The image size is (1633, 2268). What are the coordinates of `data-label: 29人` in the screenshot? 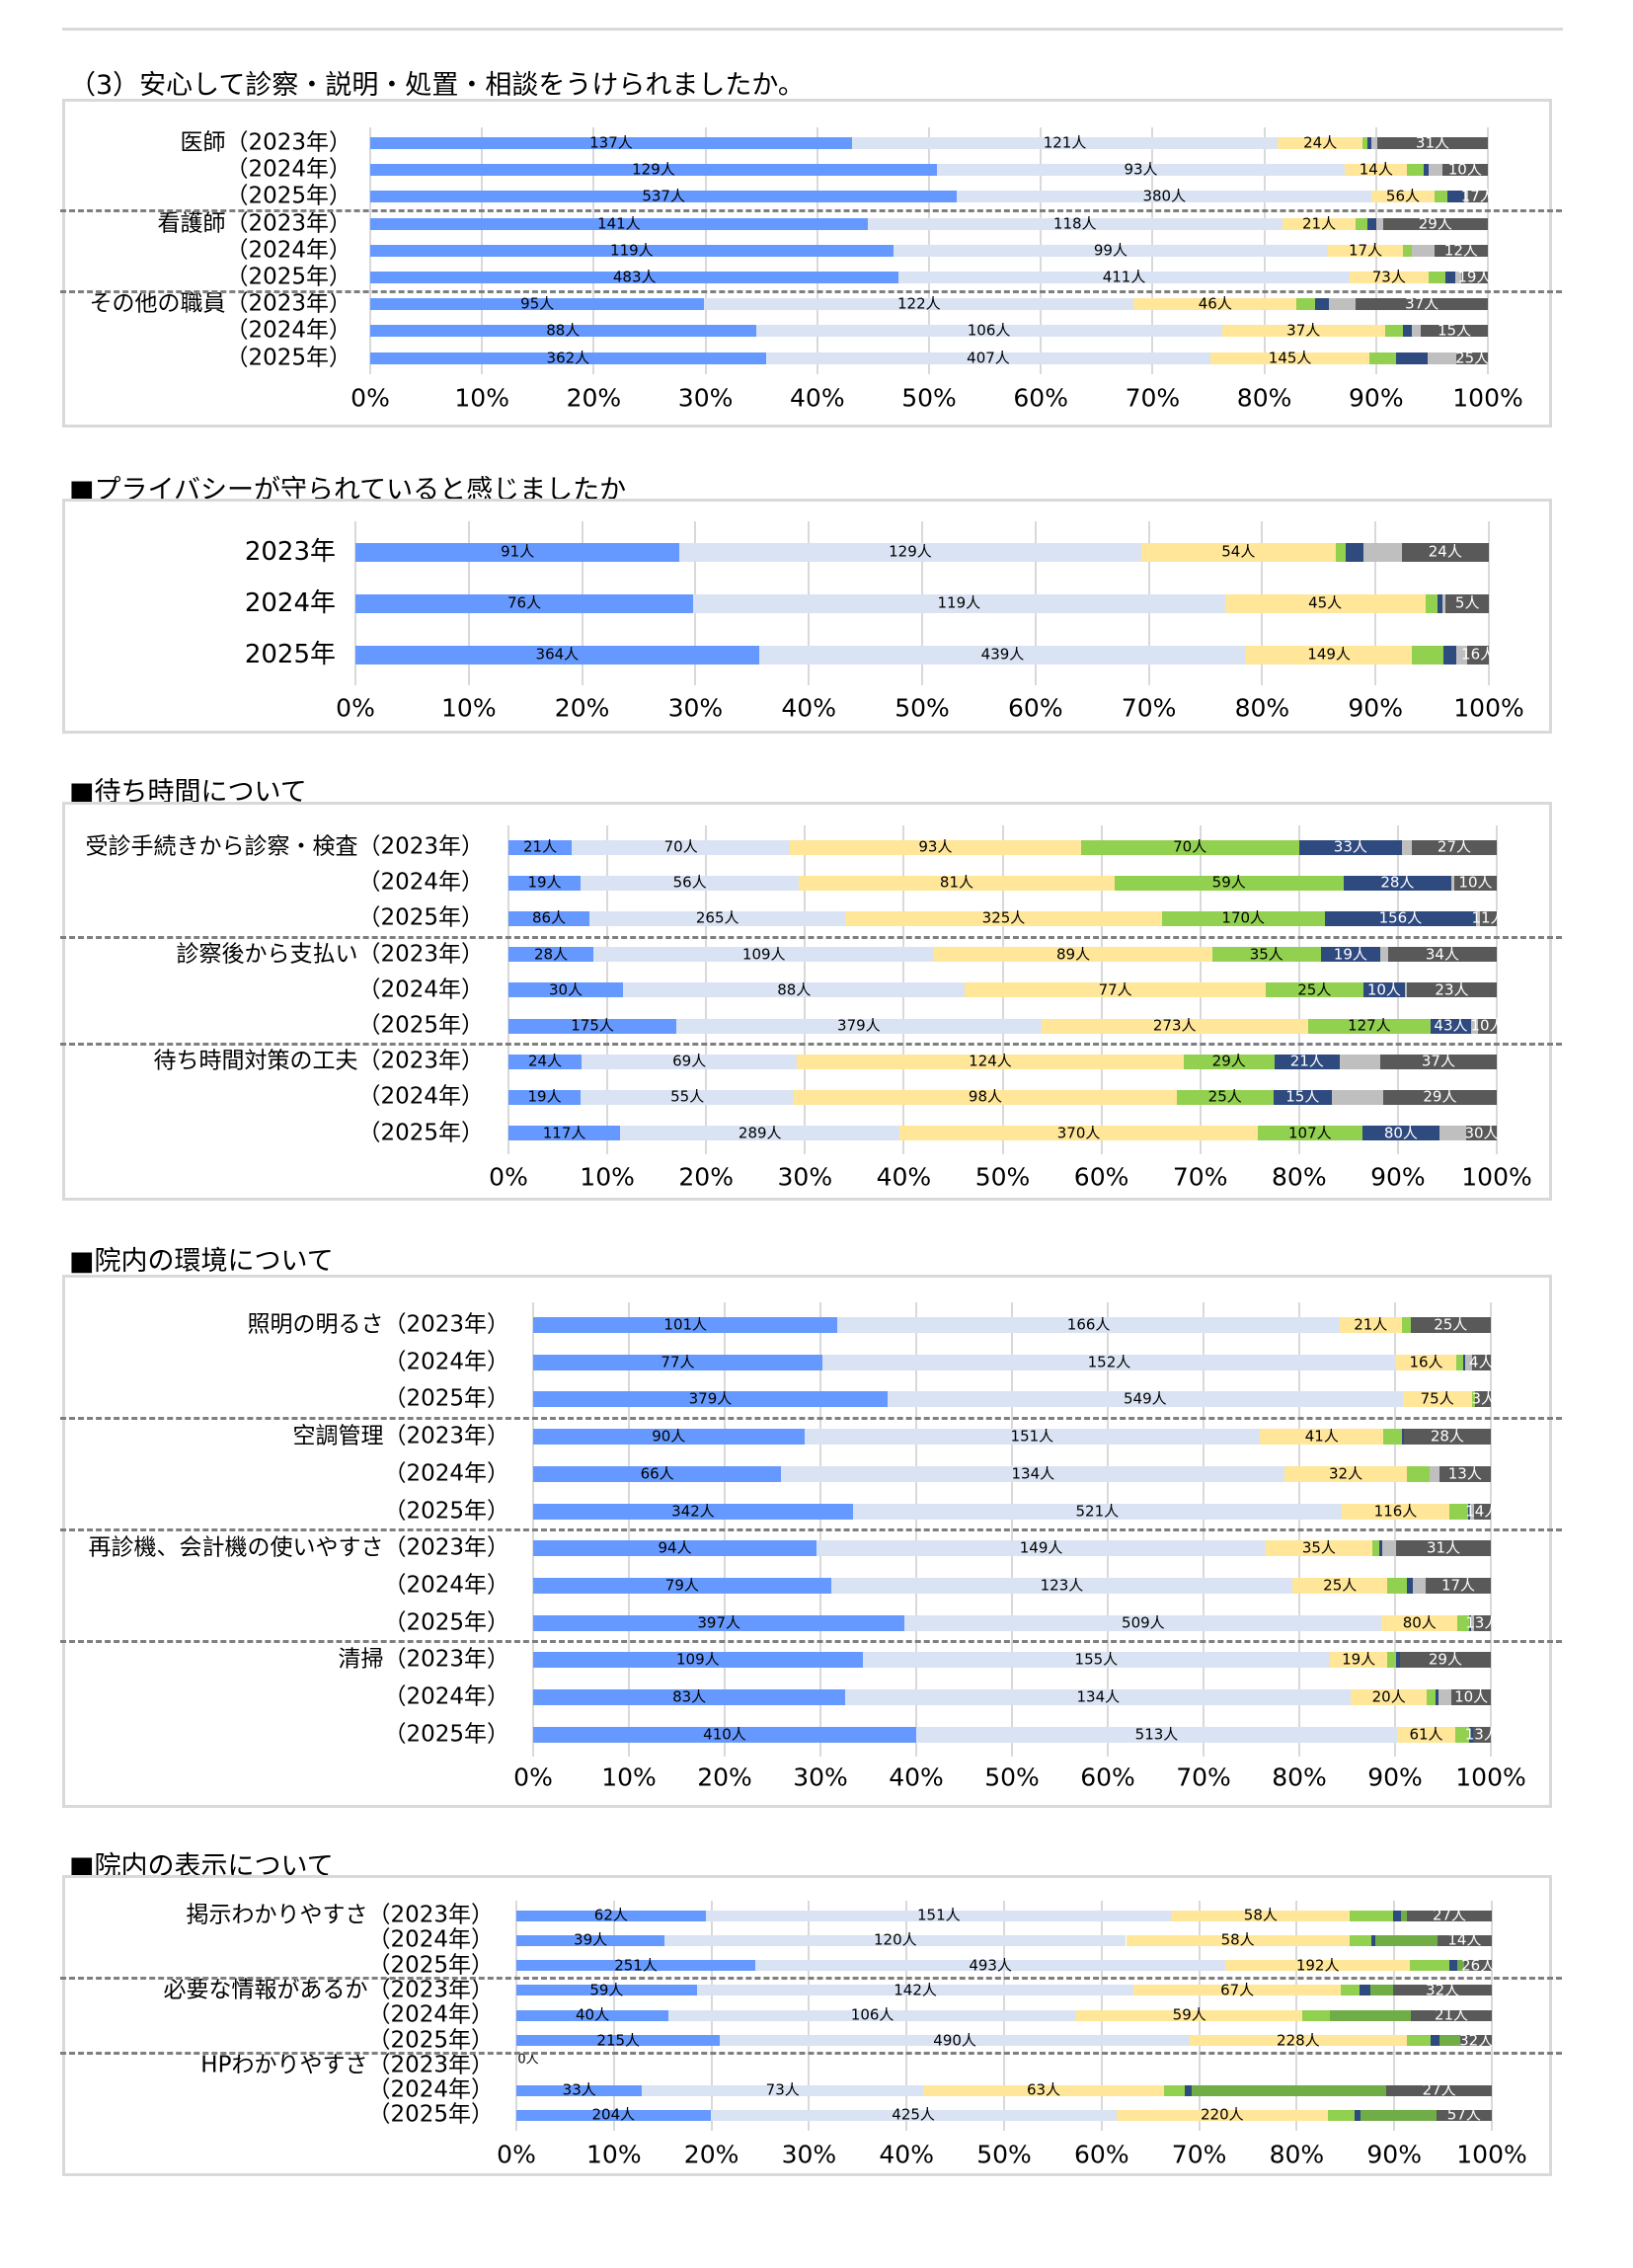 It's located at (1445, 1659).